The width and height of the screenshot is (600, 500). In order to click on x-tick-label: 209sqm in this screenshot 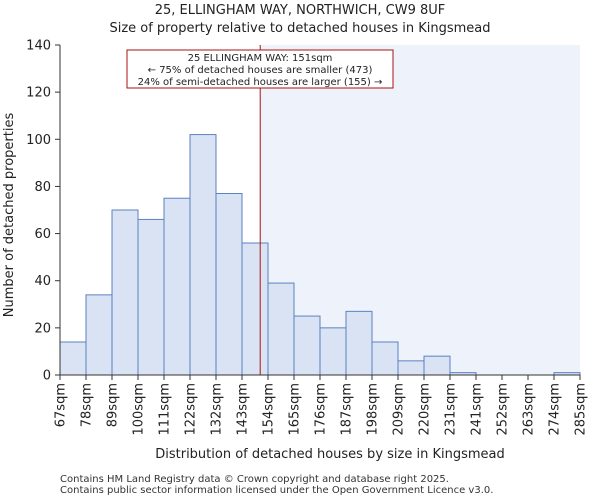, I will do `click(399, 409)`.